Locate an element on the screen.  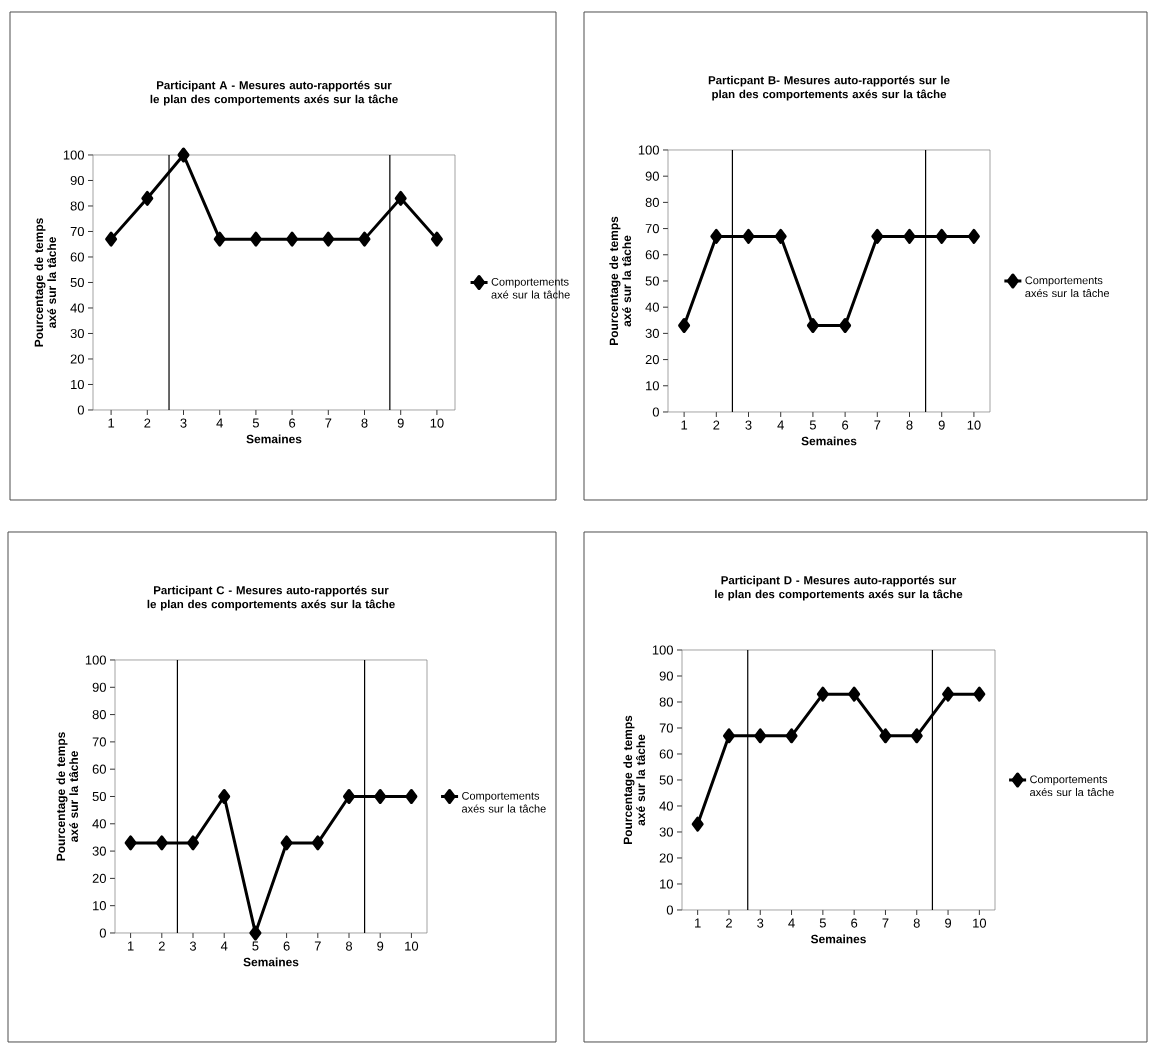
x-tick-label: 4 is located at coordinates (791, 923).